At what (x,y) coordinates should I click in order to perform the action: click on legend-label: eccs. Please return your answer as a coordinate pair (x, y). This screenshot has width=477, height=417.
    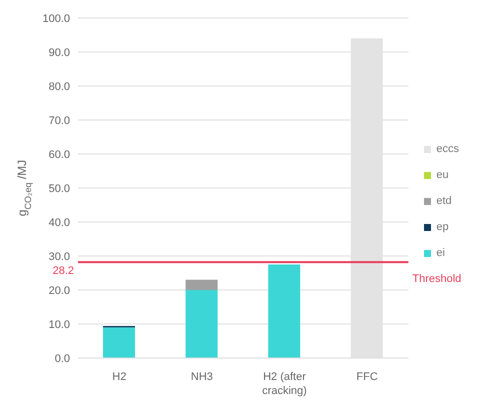
    Looking at the image, I should click on (447, 149).